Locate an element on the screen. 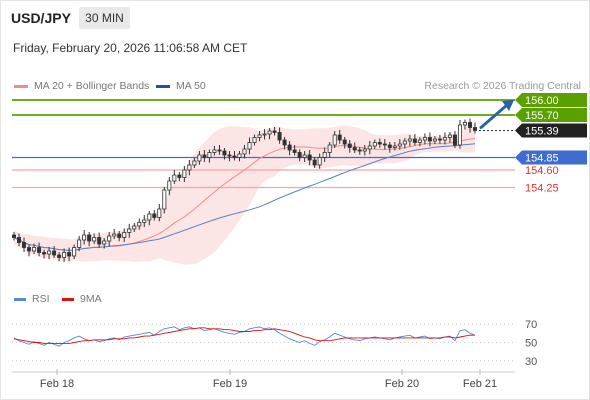  attribution: Research © 2026 Trading Central is located at coordinates (502, 86).